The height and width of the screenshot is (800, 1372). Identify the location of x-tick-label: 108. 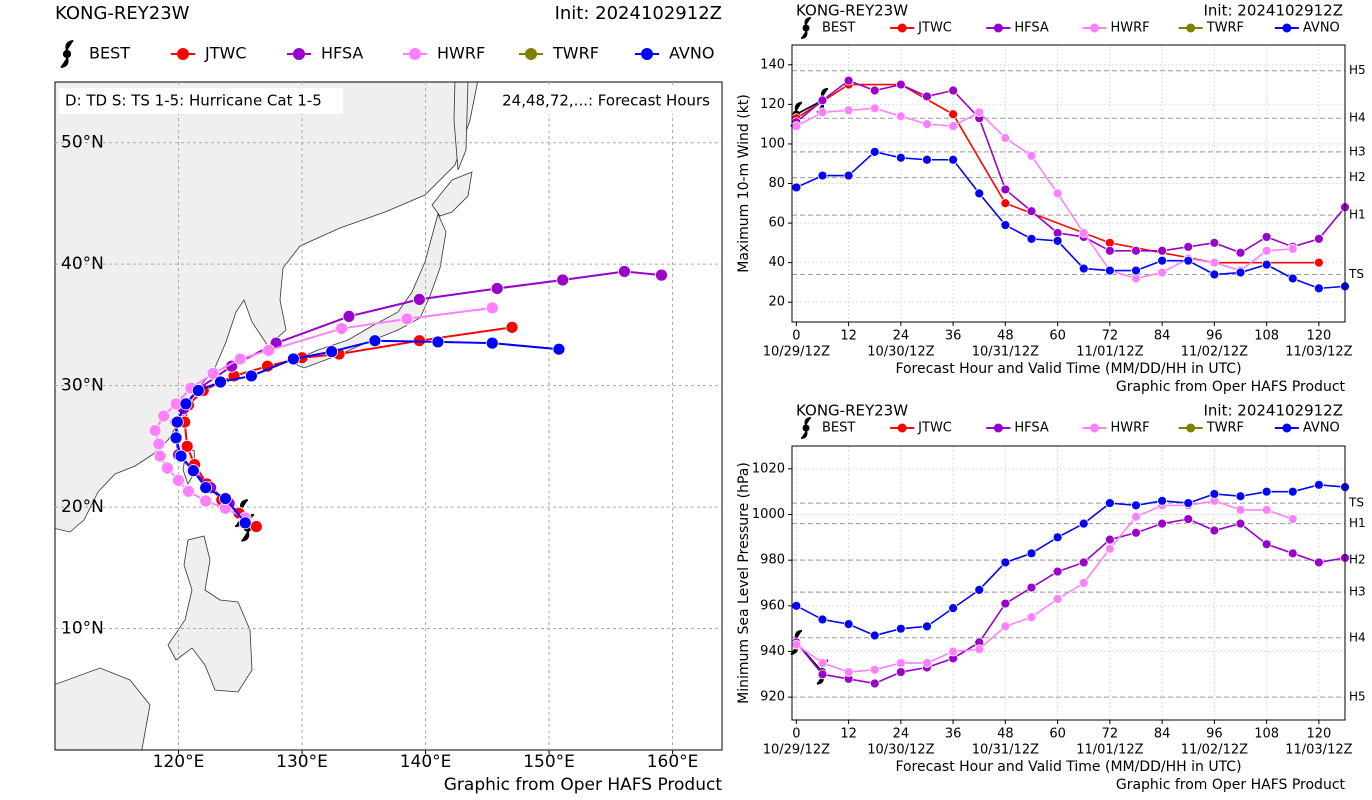
(1266, 336).